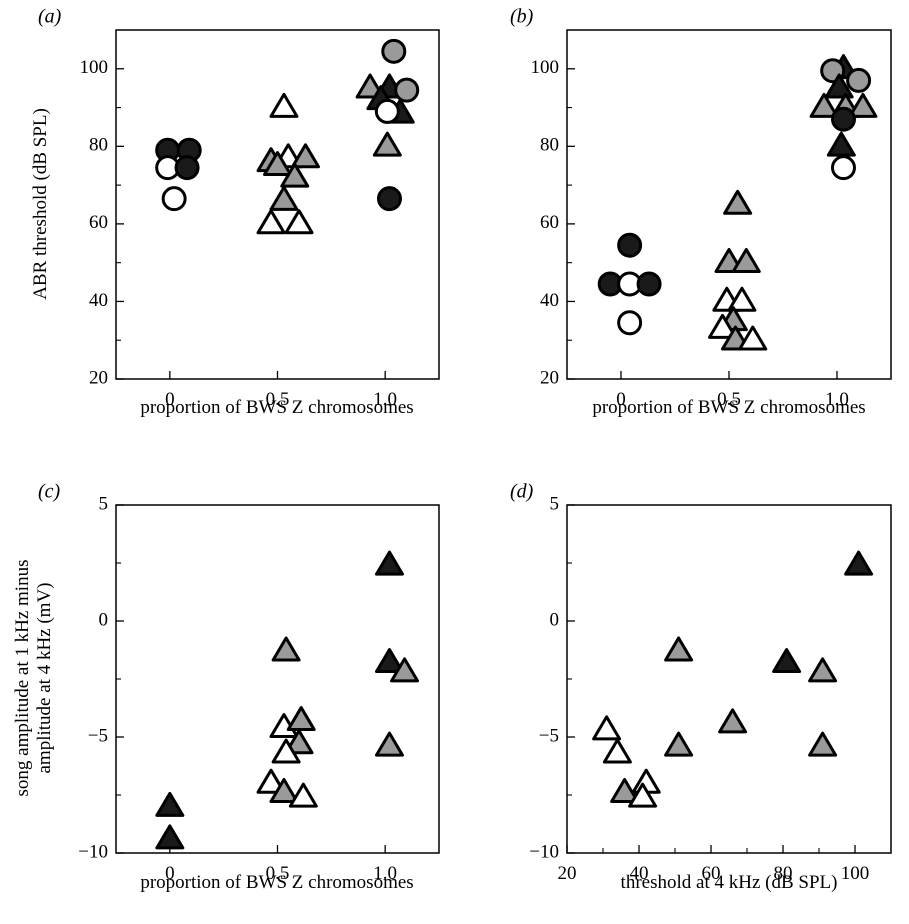 The width and height of the screenshot is (909, 924). Describe the element at coordinates (855, 873) in the screenshot. I see `x-tick-label: 100` at that location.